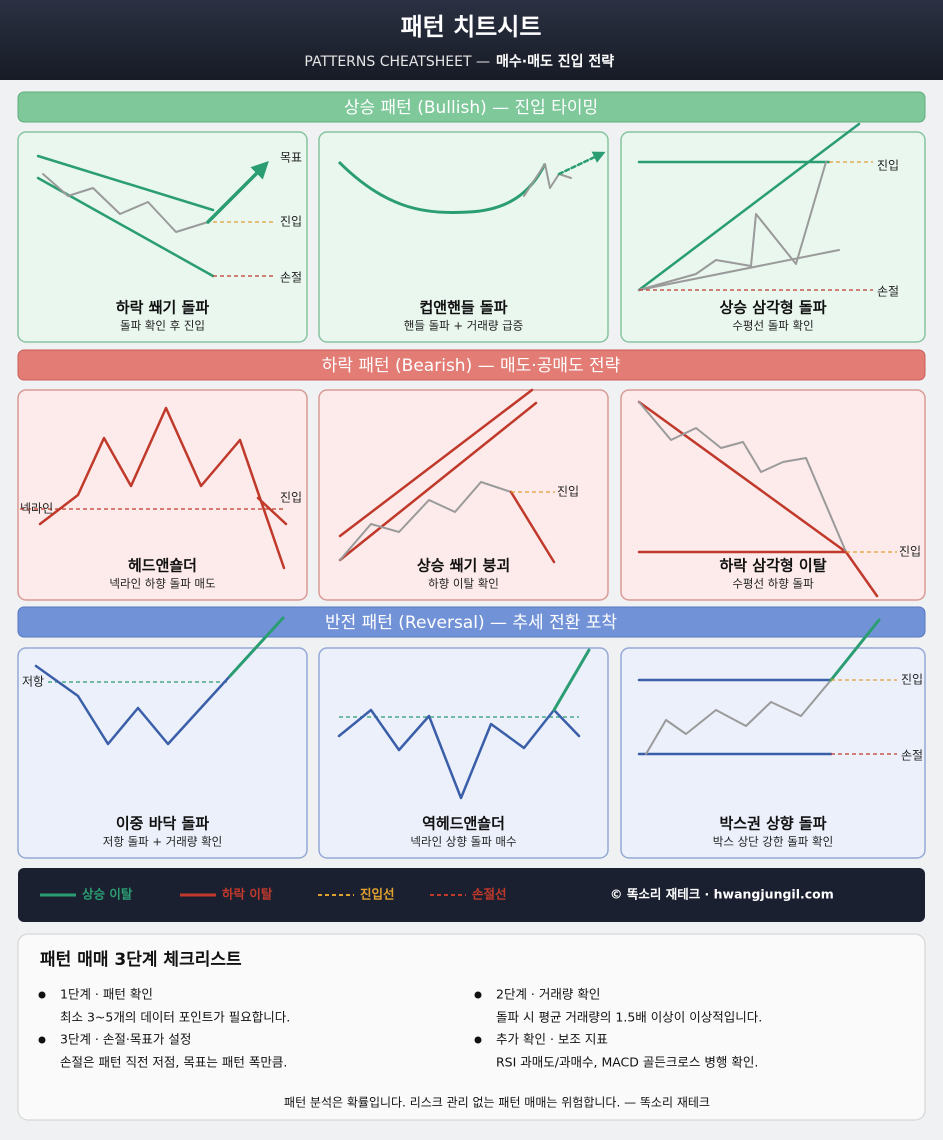 The image size is (943, 1140). What do you see at coordinates (141, 960) in the screenshot?
I see `checklist-title: 패턴 매매 3단계 체크리스트` at bounding box center [141, 960].